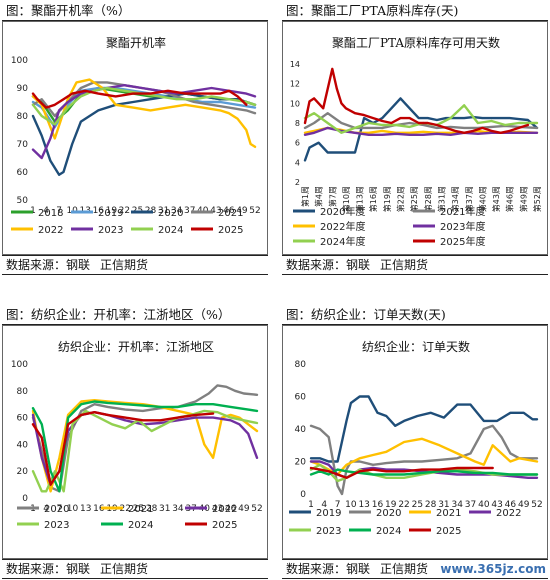 The image size is (550, 580). I want to click on y-tick-label: 10, so click(295, 103).